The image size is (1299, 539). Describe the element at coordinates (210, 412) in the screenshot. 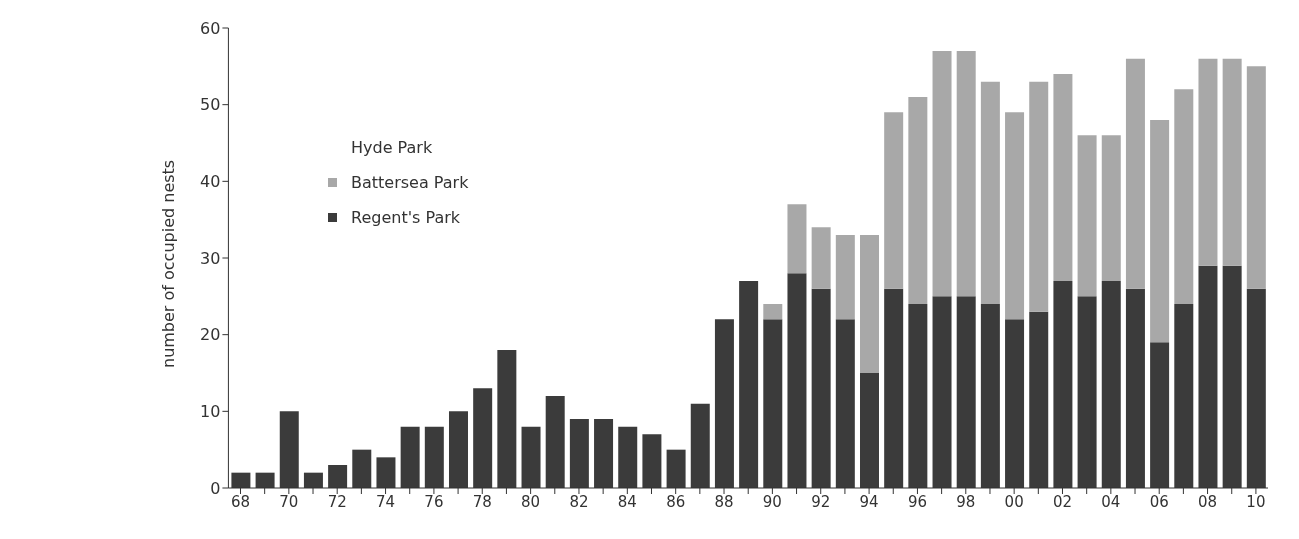

I see `y-tick-label: 10` at that location.